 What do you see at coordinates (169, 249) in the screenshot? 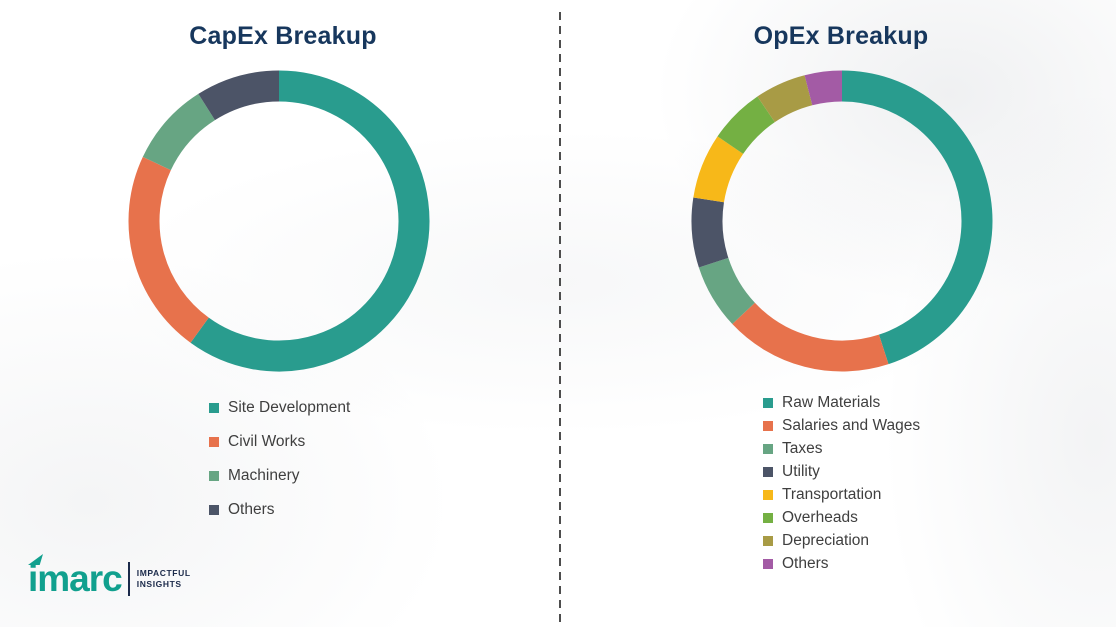
I see `donut-segment-civil-works` at bounding box center [169, 249].